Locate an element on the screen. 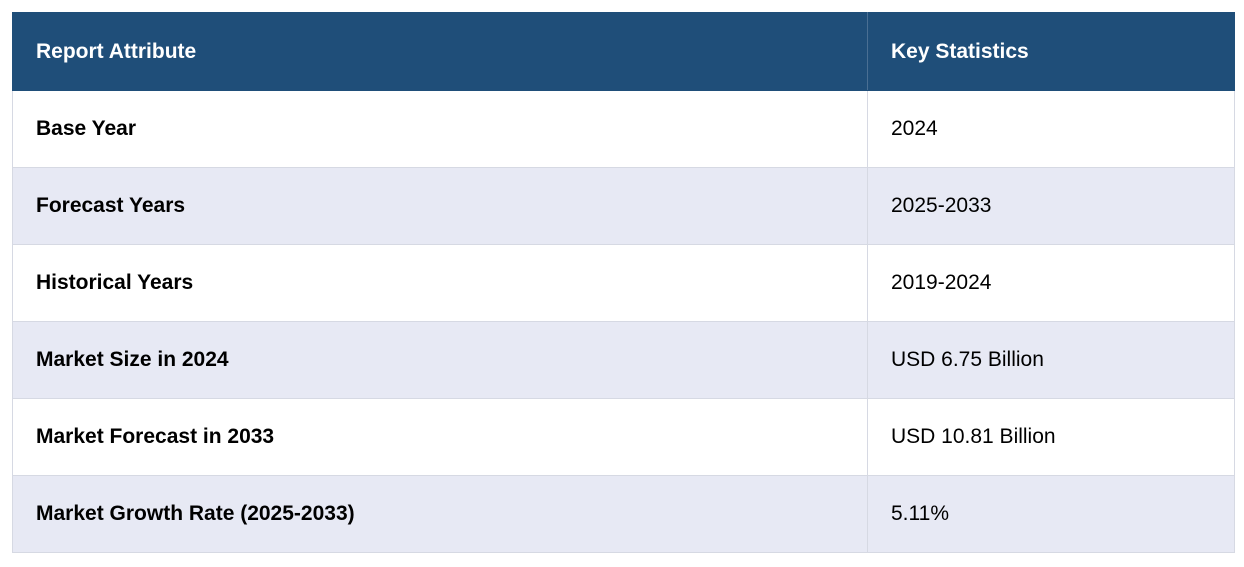 Image resolution: width=1244 pixels, height=567 pixels. row-value: 2019-2024 is located at coordinates (1051, 283).